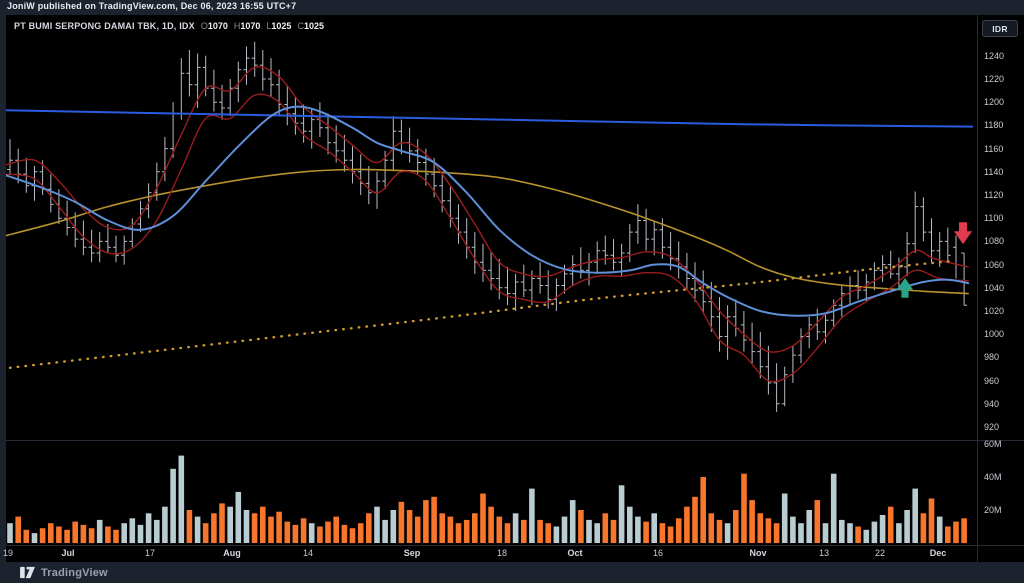 The width and height of the screenshot is (1024, 583). I want to click on price-tick-label: 940, so click(992, 403).